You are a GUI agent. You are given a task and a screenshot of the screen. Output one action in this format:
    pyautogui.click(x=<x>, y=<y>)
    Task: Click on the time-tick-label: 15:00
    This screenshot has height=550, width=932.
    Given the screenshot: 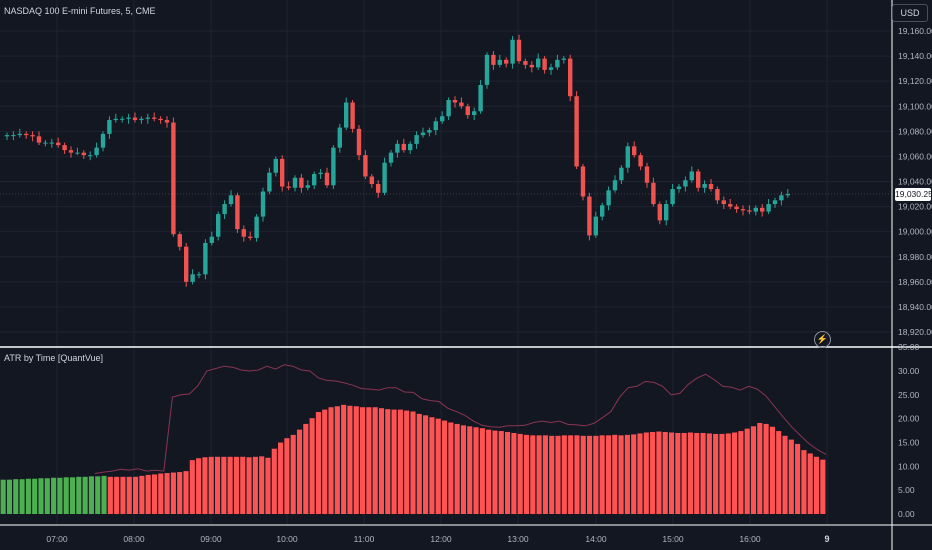 What is the action you would take?
    pyautogui.click(x=673, y=539)
    